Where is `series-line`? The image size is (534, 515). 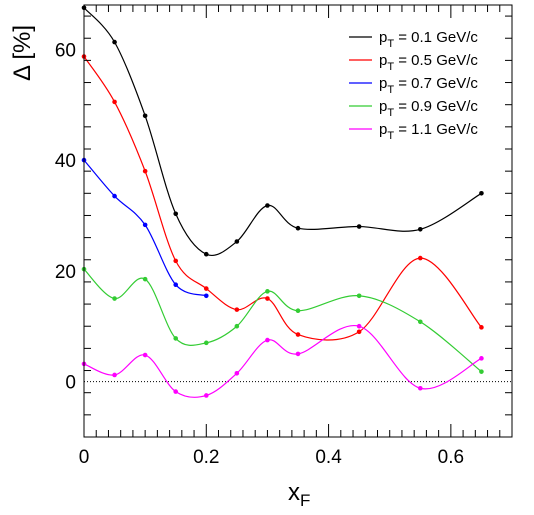 series-line is located at coordinates (282, 361).